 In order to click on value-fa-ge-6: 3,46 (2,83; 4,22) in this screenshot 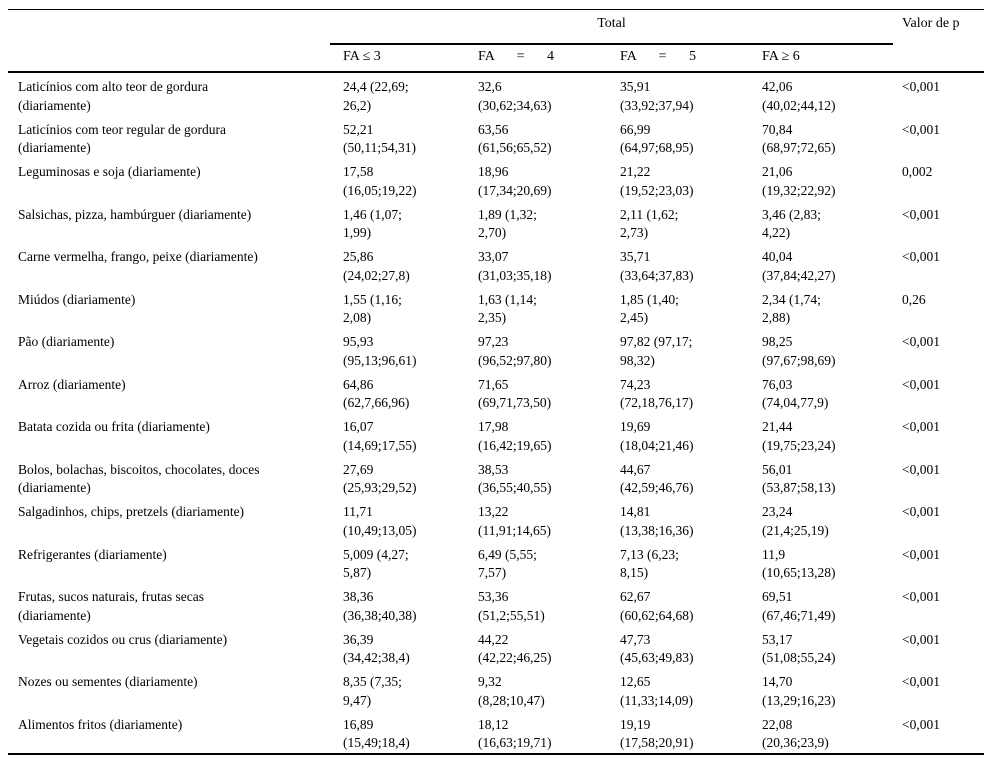, I will do `click(791, 223)`.